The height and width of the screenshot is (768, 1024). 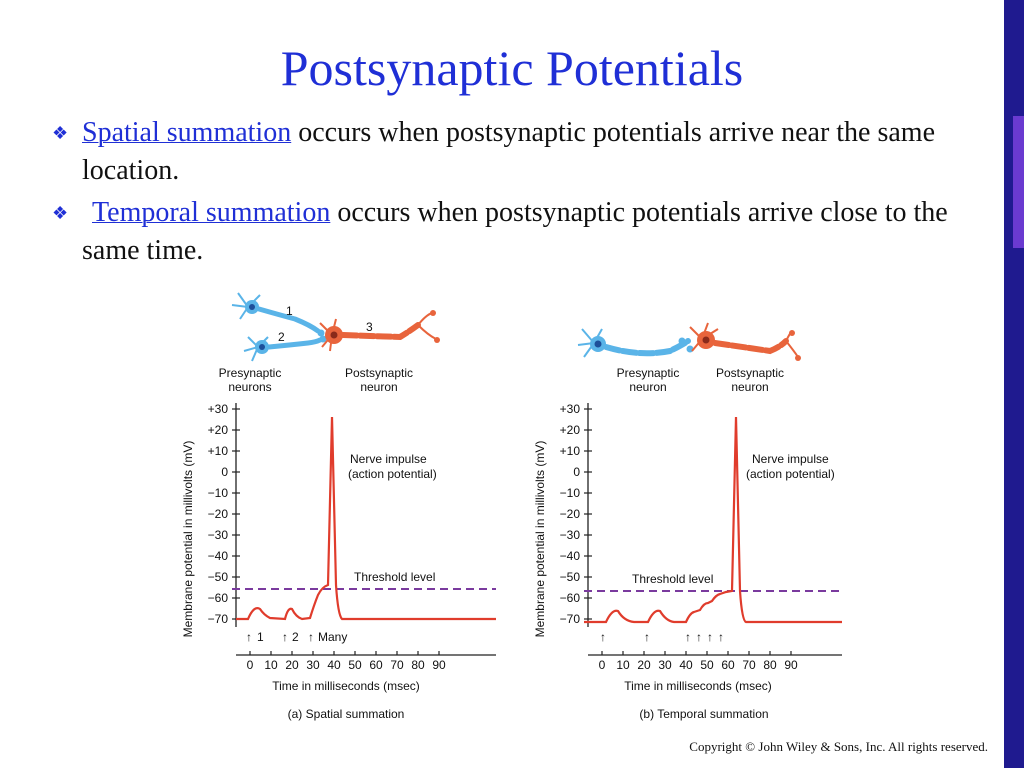 What do you see at coordinates (790, 474) in the screenshot?
I see `panel-b-annotation-2: (action potential)` at bounding box center [790, 474].